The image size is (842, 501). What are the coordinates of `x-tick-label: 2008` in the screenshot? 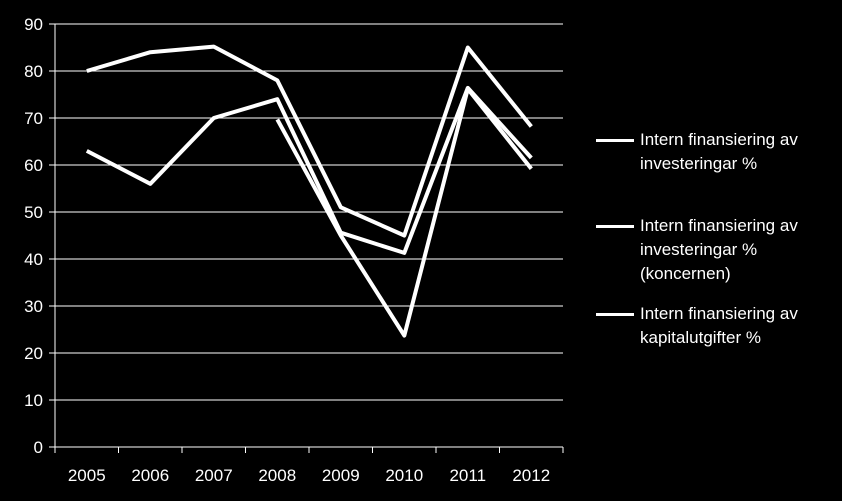 It's located at (277, 475).